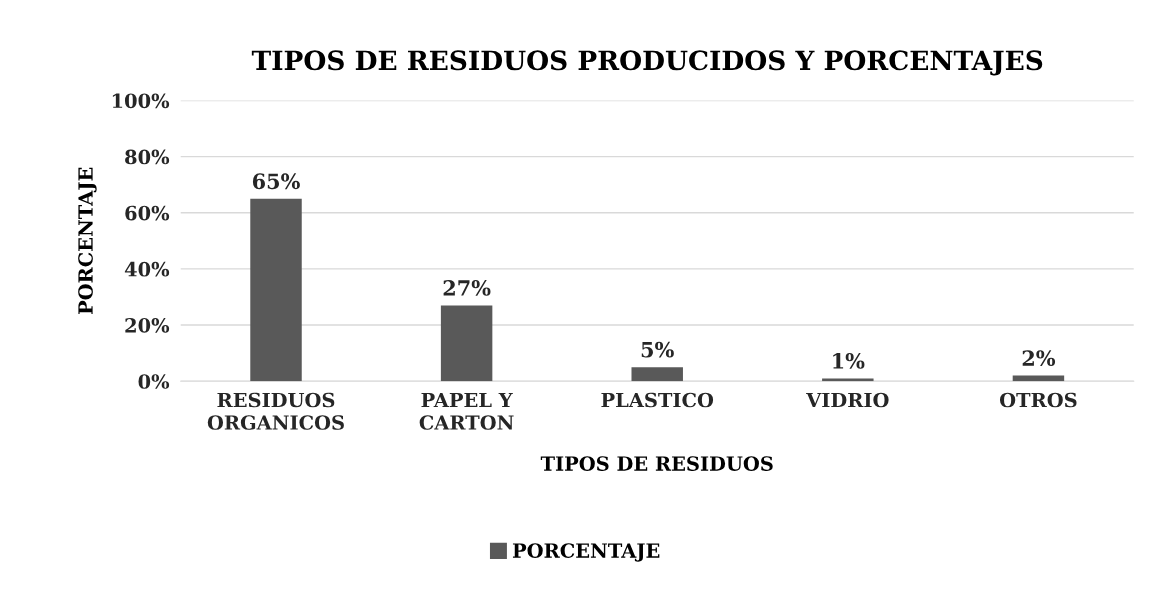  Describe the element at coordinates (467, 288) in the screenshot. I see `data-label: 27%` at that location.